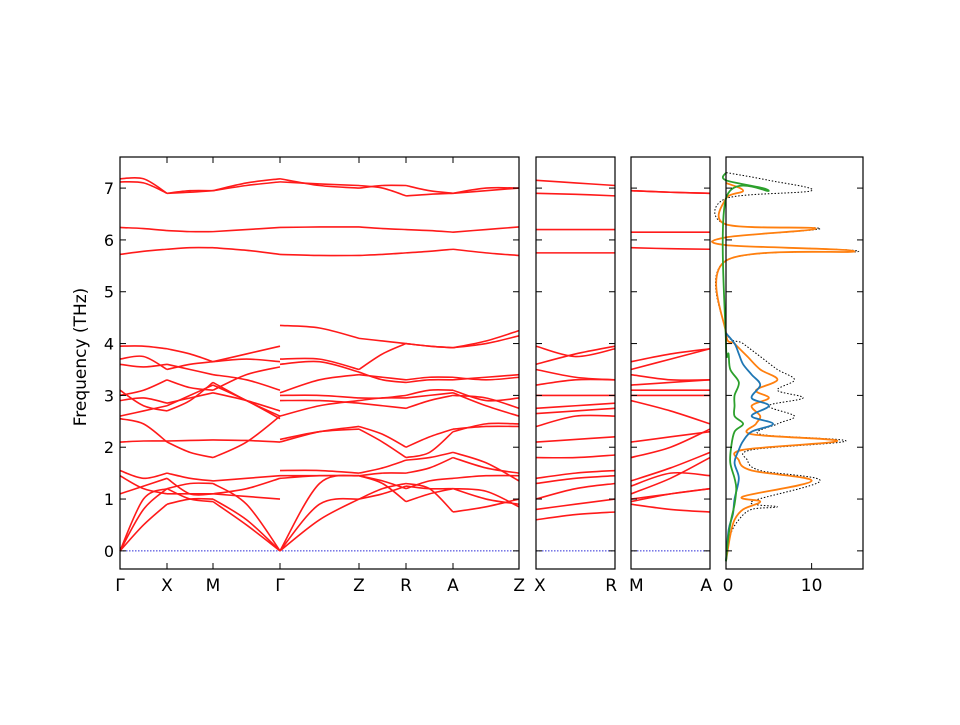  Describe the element at coordinates (81, 357) in the screenshot. I see `y-axis-label: Frequency (THz)` at that location.